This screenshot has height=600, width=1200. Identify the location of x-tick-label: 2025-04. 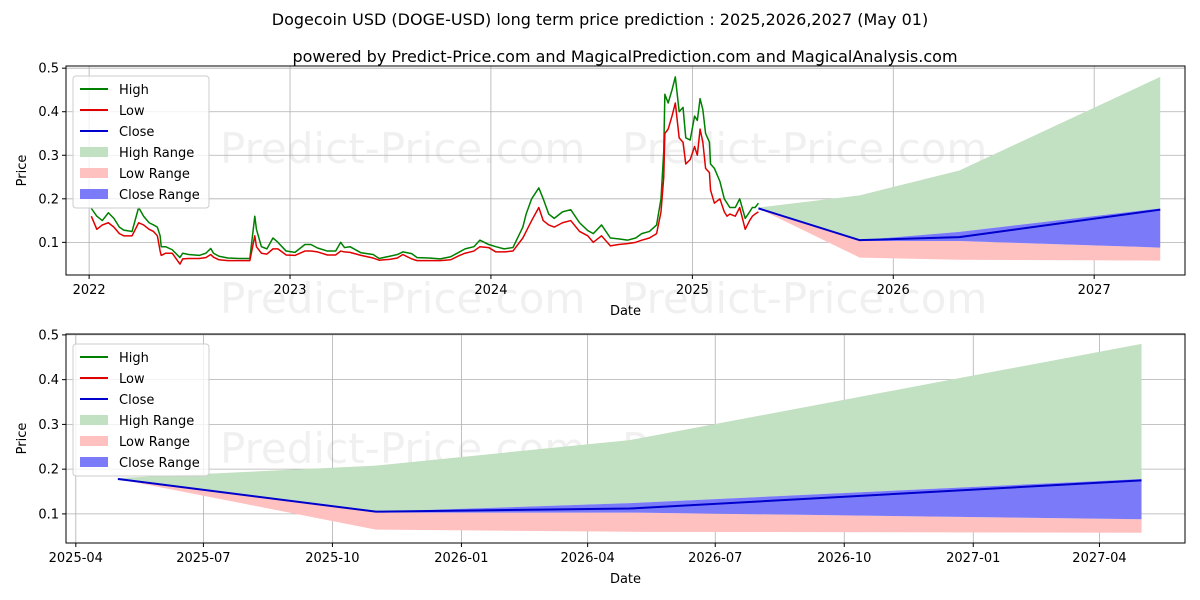
(76, 558).